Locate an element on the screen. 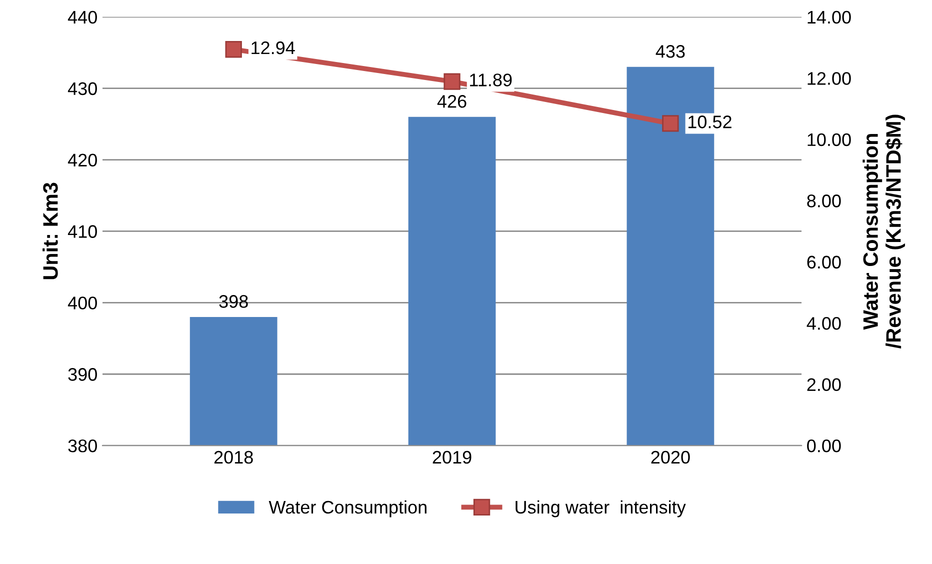  y-tick-label: 380 is located at coordinates (82, 445).